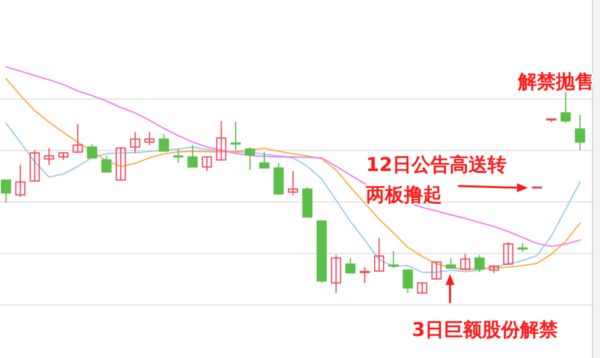 This screenshot has width=600, height=358. I want to click on annotation: 解禁抛售, so click(555, 82).